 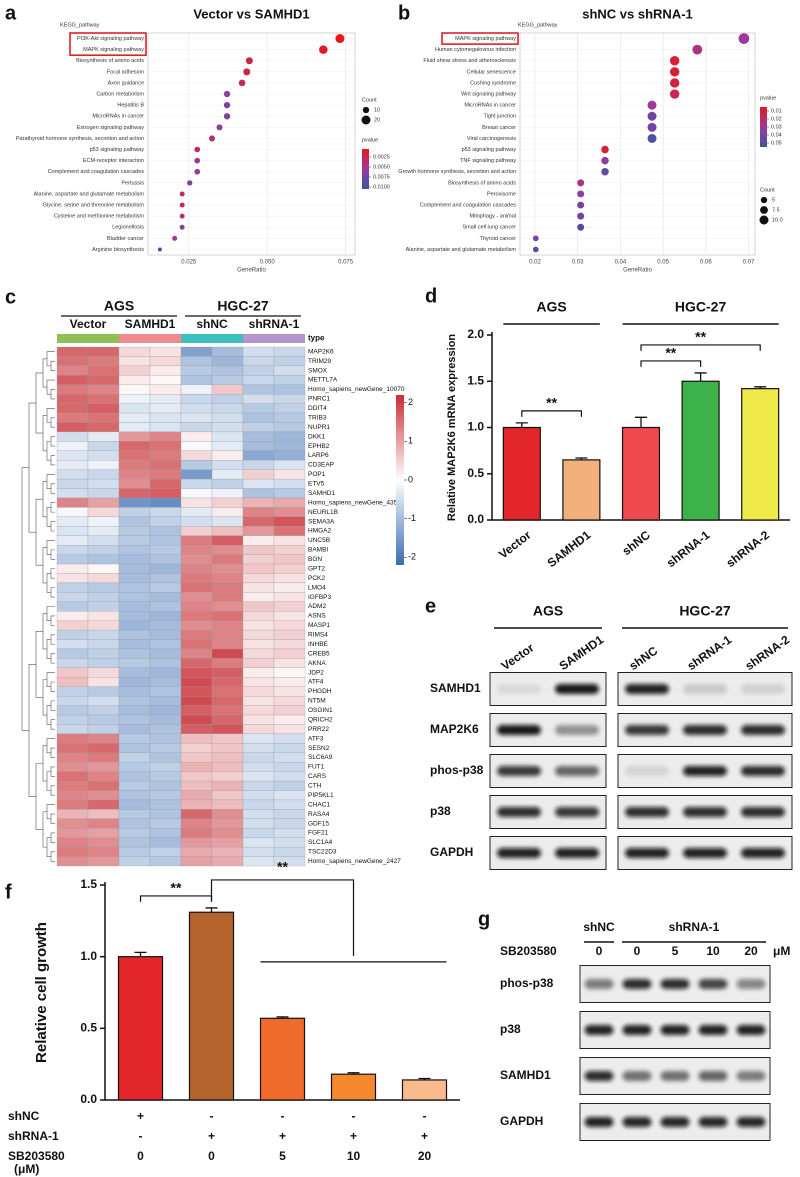 What do you see at coordinates (710, 652) in the screenshot?
I see `lane-label: shRNA-1` at bounding box center [710, 652].